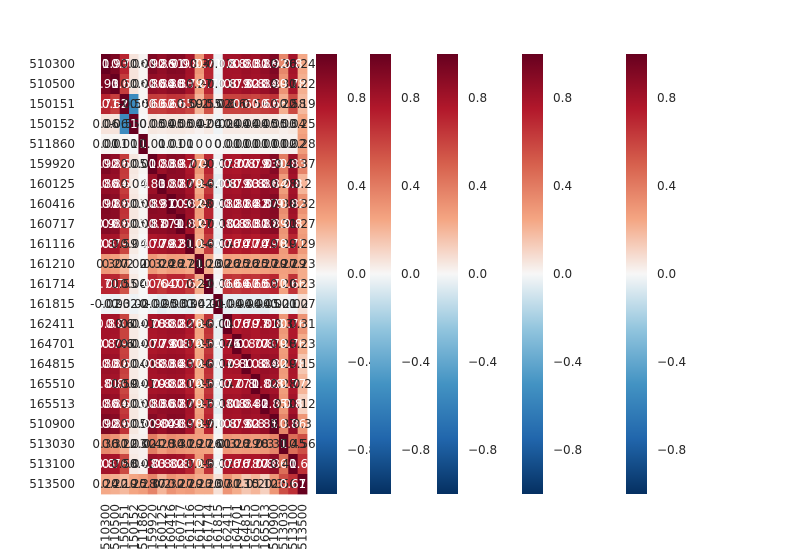 The image size is (800, 555). What do you see at coordinates (171, 84) in the screenshot?
I see `cell-annotation: 0.88` at bounding box center [171, 84].